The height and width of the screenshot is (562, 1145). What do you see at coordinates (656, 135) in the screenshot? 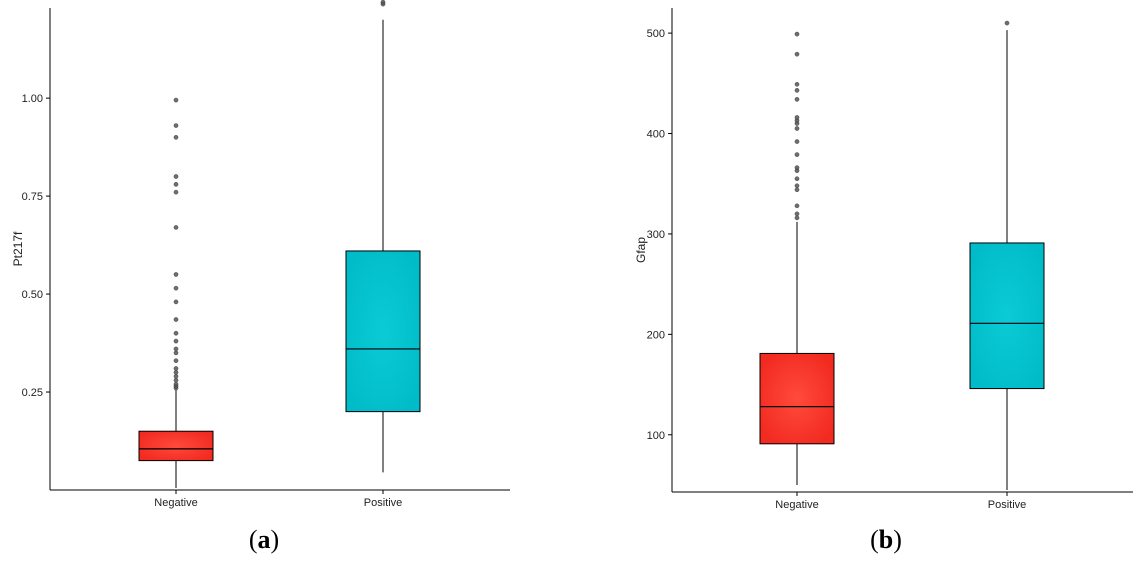
I see `y-tick-label: 400` at bounding box center [656, 135].